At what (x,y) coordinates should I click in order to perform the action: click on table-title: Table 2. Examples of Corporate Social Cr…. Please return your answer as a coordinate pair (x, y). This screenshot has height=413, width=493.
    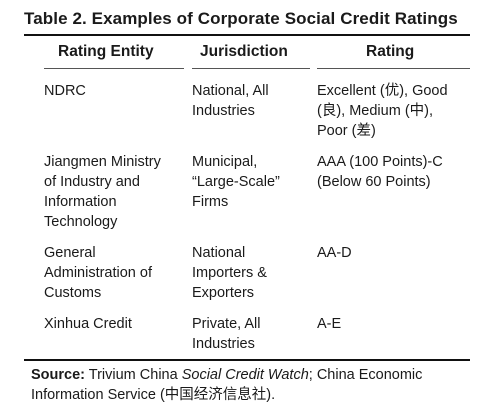
    Looking at the image, I should click on (241, 18).